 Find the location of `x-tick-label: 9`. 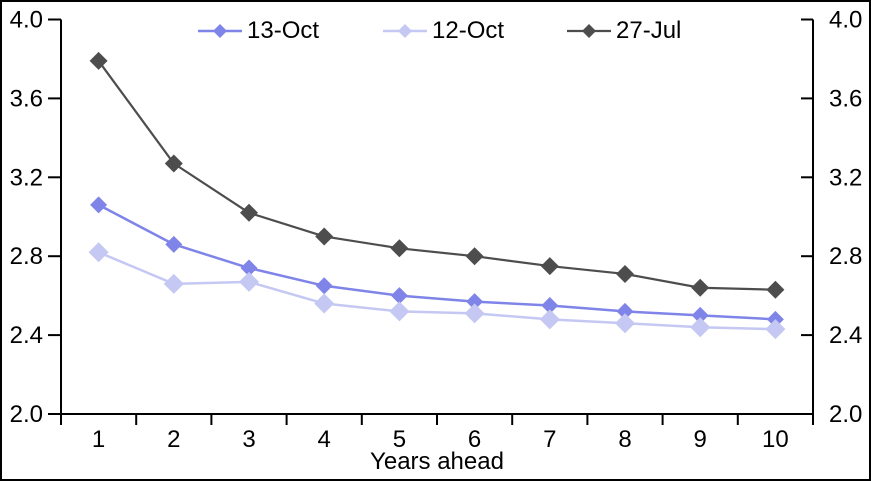

x-tick-label: 9 is located at coordinates (700, 439).